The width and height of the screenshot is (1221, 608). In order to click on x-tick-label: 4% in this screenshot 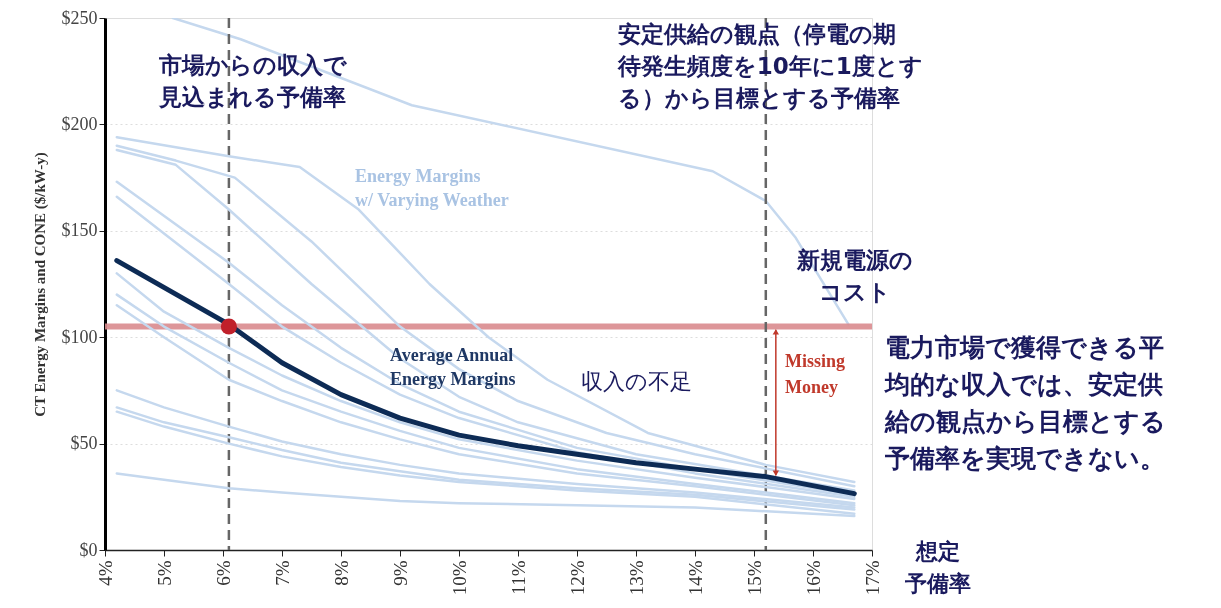, I will do `click(105, 573)`.